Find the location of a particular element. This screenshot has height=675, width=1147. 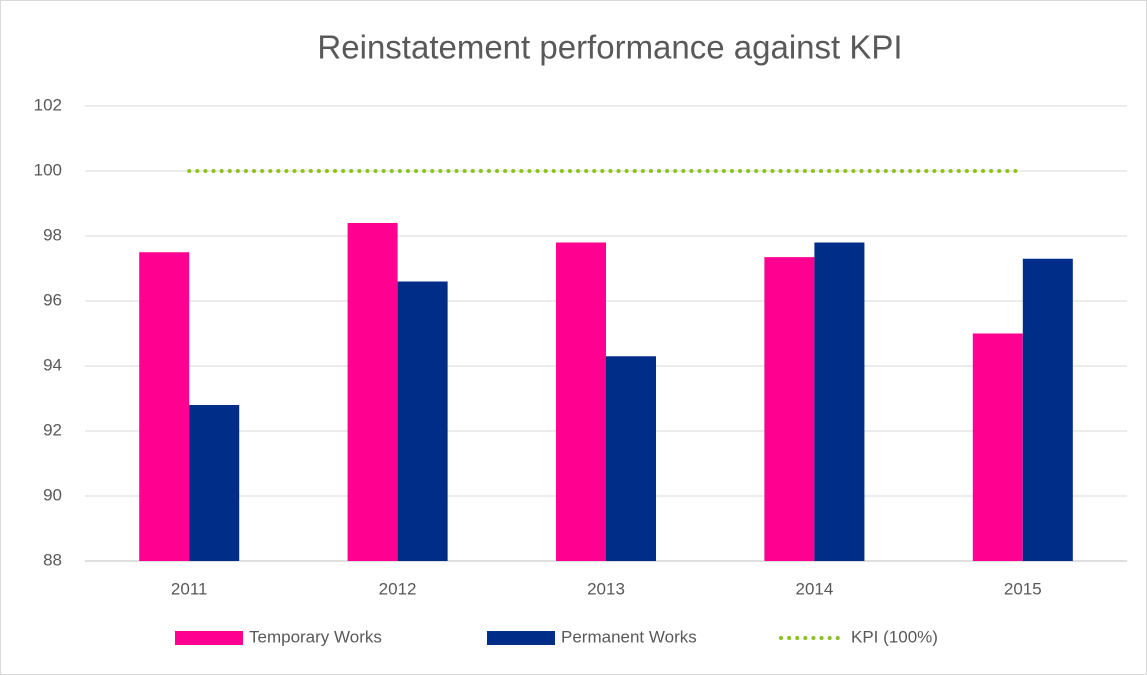

y-tick-label: 98 is located at coordinates (52, 234).